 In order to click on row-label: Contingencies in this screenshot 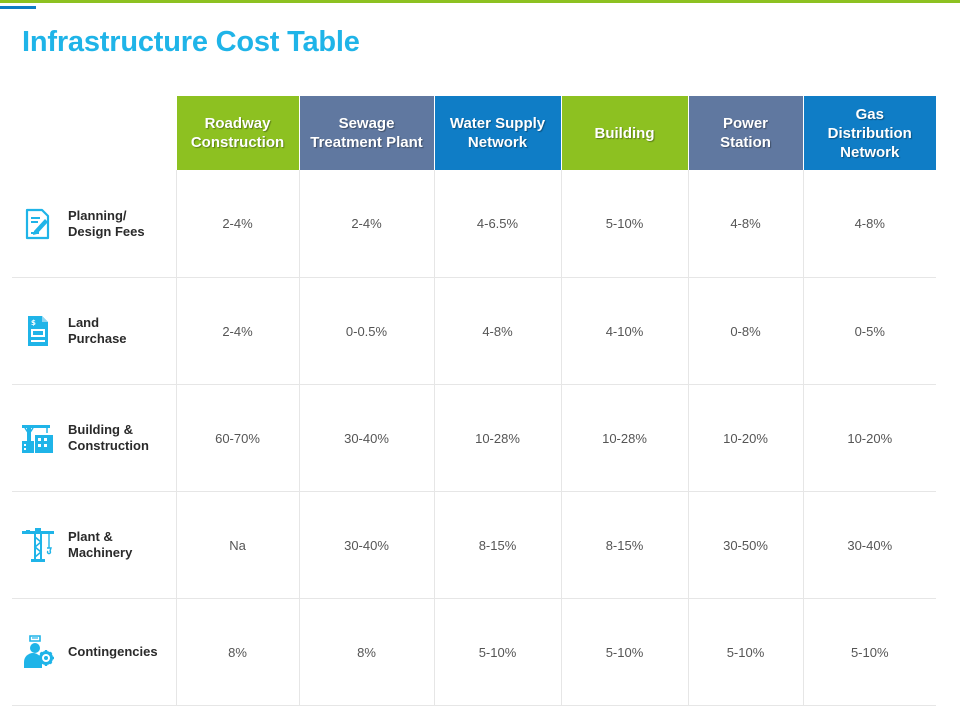, I will do `click(113, 651)`.